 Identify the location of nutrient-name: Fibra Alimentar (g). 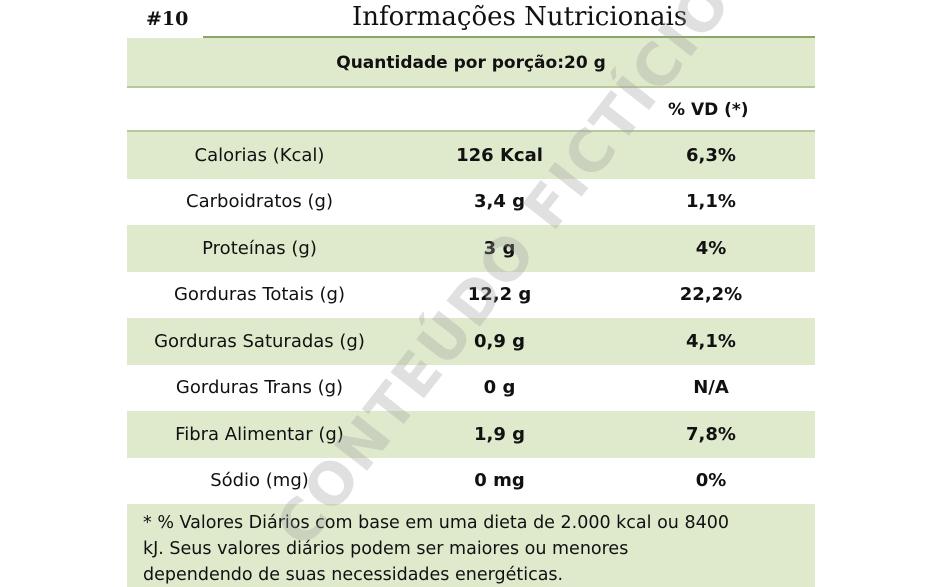
(259, 434).